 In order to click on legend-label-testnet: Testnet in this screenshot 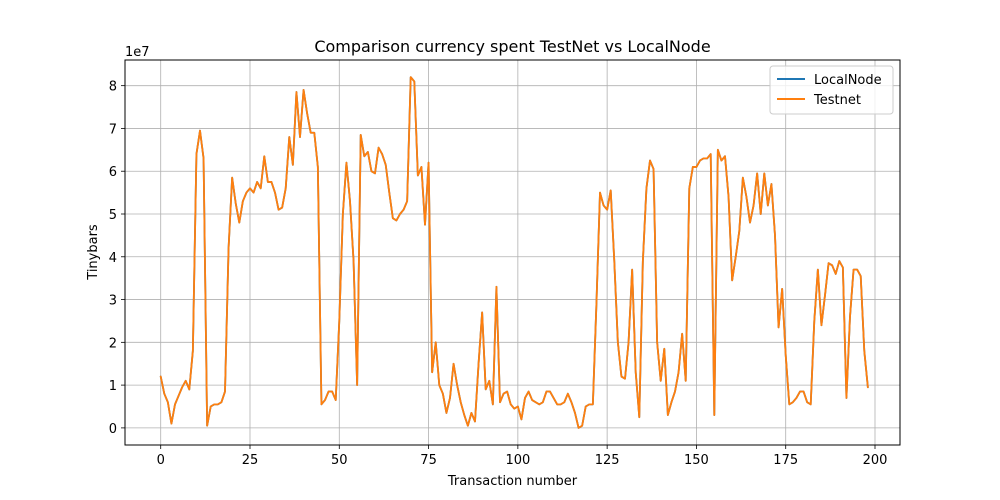, I will do `click(837, 100)`.